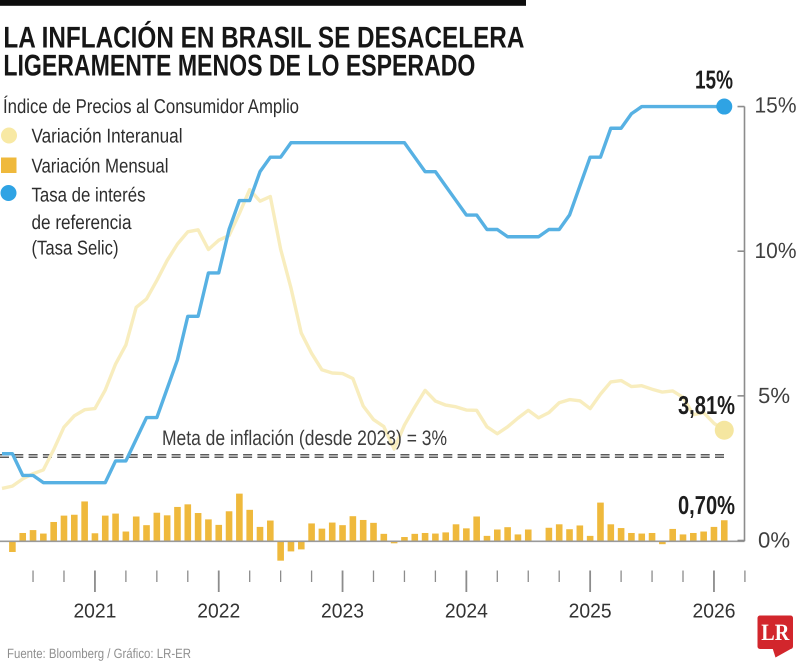 This screenshot has width=800, height=666. What do you see at coordinates (263, 37) in the screenshot?
I see `svg-text:LA INFLACIÓN EN BRASIL SE DESA: LA INFLACIÓN EN BRASIL SE DESACELERA` at bounding box center [263, 37].